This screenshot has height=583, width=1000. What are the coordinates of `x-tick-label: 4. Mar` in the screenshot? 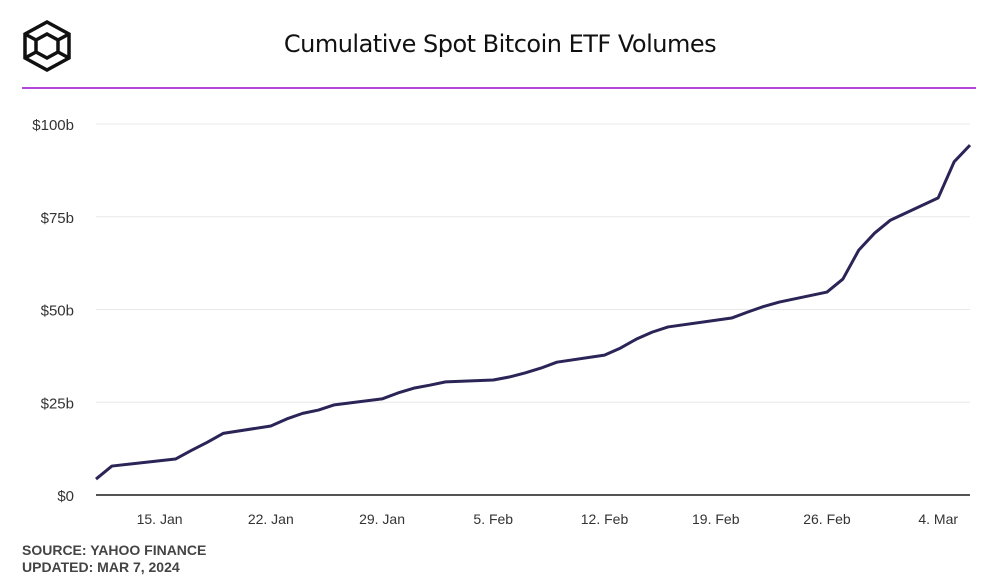 It's located at (938, 519).